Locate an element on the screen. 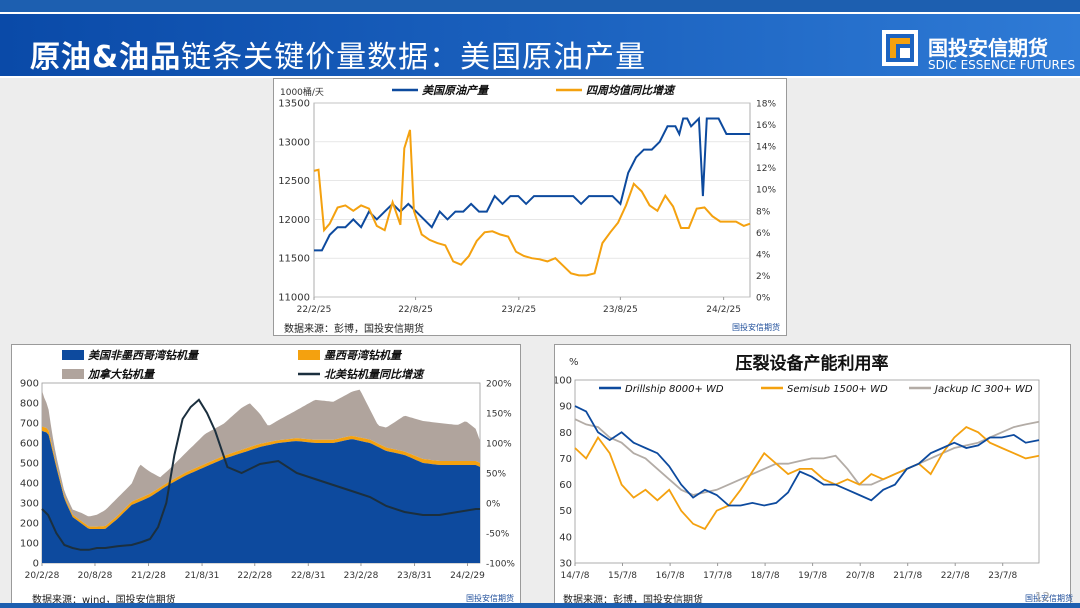 The image size is (1080, 608). chart2-y-left-tick-4: 400 is located at coordinates (29, 484).